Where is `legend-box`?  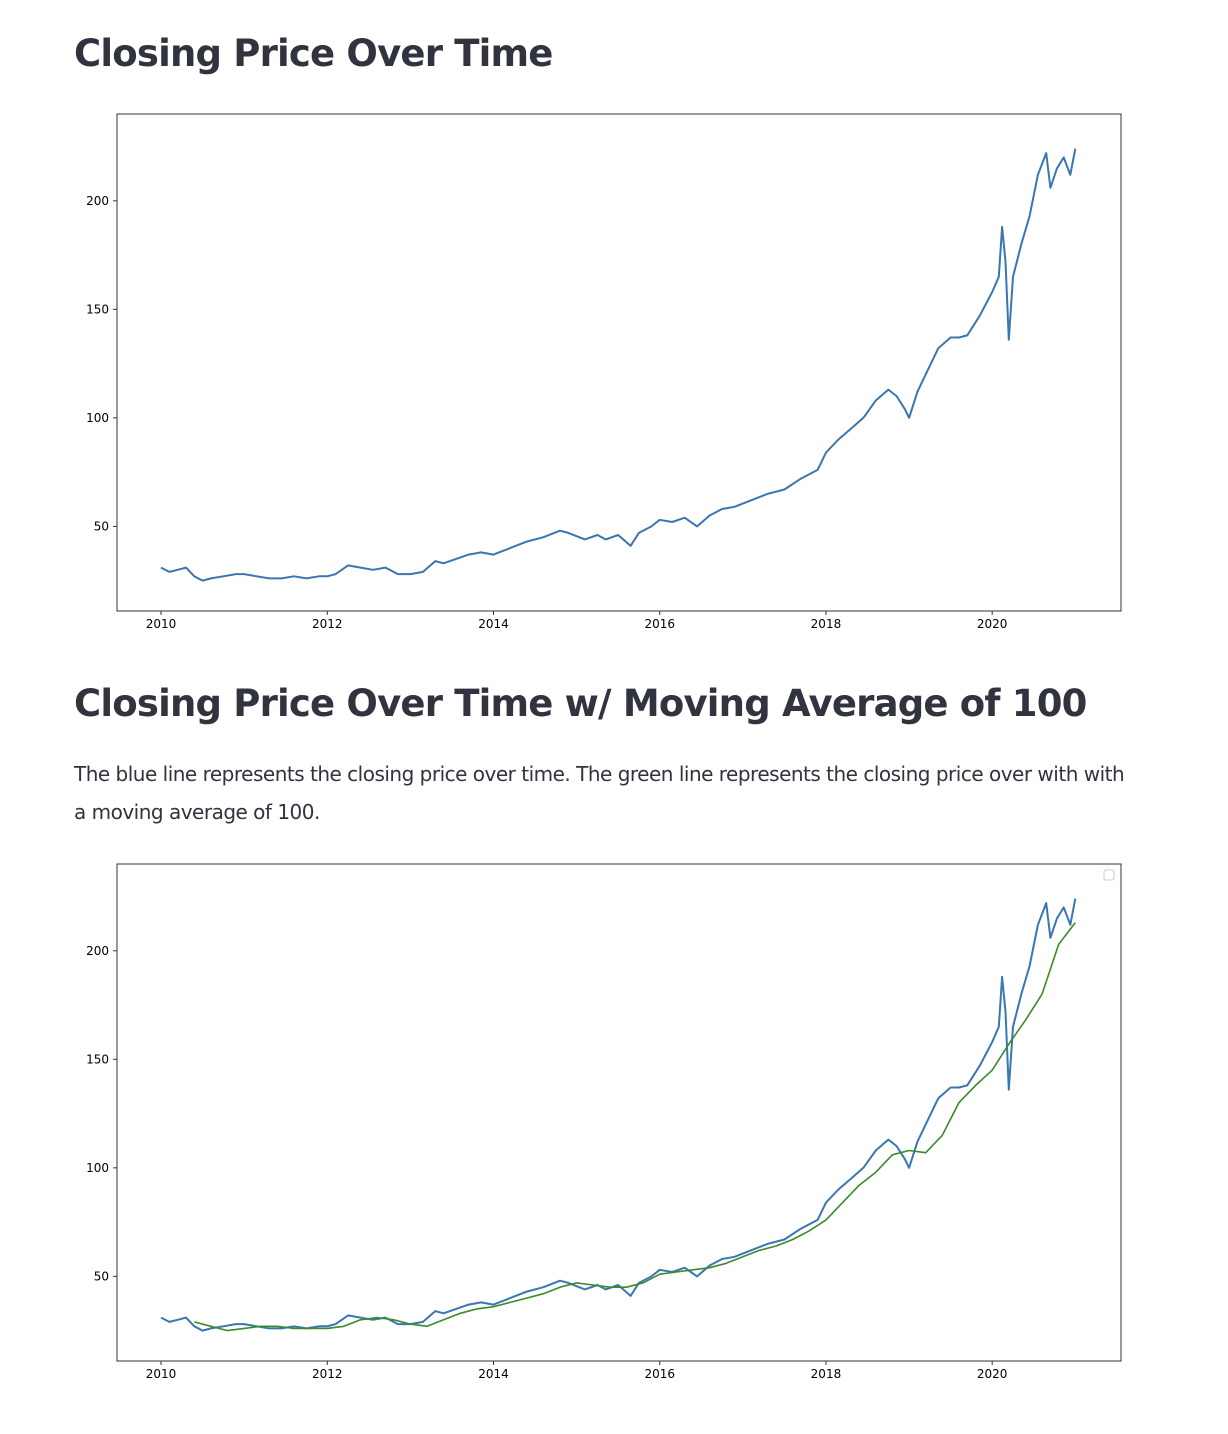 legend-box is located at coordinates (1109, 875).